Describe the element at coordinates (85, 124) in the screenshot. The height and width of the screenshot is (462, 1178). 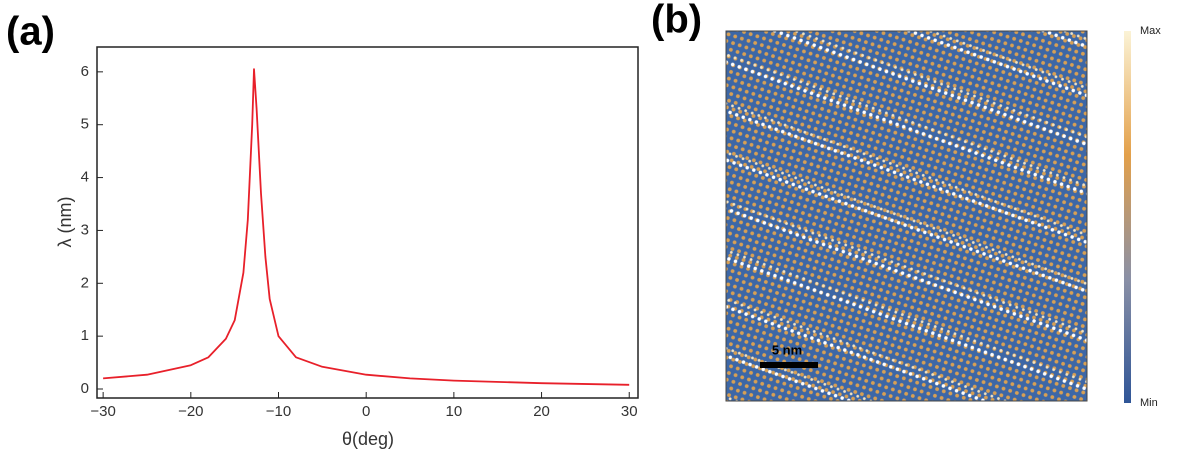
I see `y-tick-label: 5` at that location.